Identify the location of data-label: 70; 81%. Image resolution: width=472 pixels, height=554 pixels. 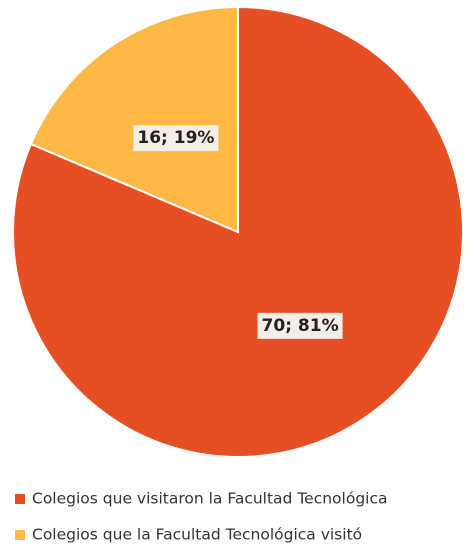
(300, 326).